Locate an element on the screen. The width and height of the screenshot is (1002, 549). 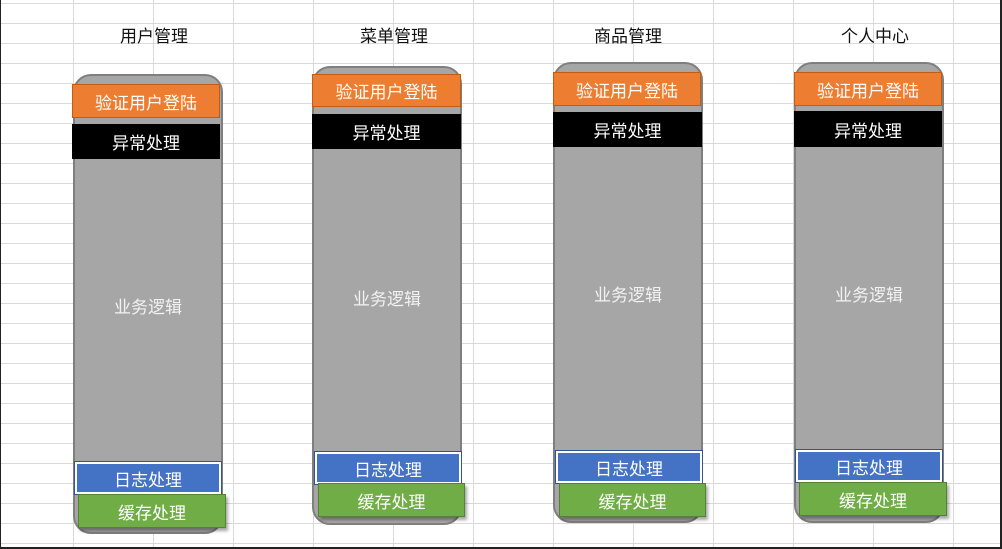
column-title: 菜单管理 is located at coordinates (394, 37).